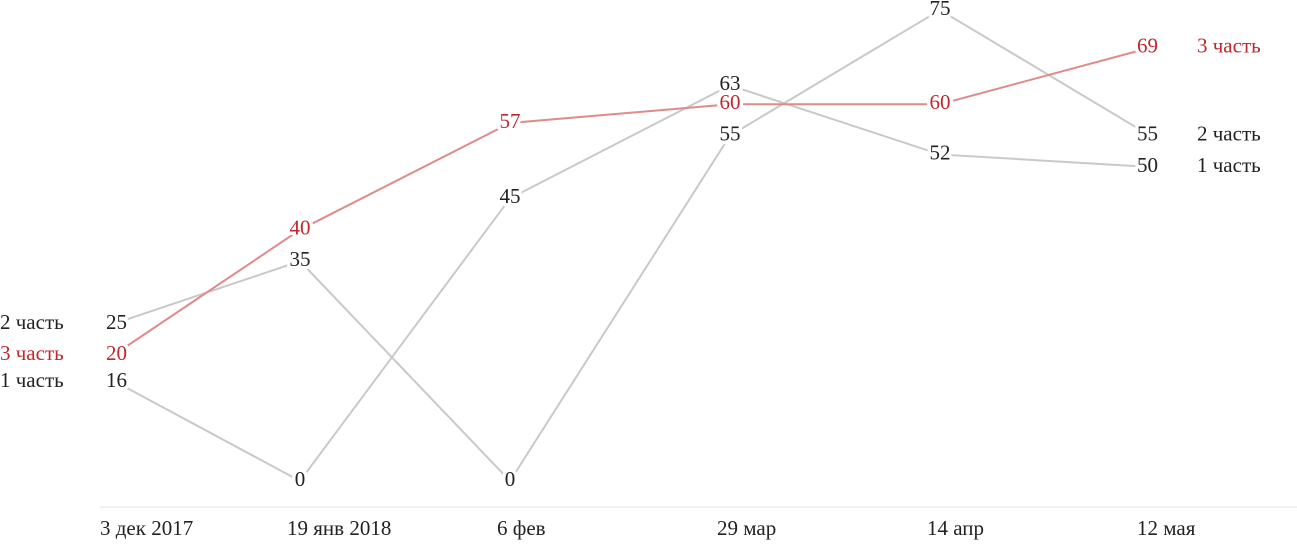 Image resolution: width=1297 pixels, height=546 pixels. I want to click on series-label-left: 1 часть, so click(32, 380).